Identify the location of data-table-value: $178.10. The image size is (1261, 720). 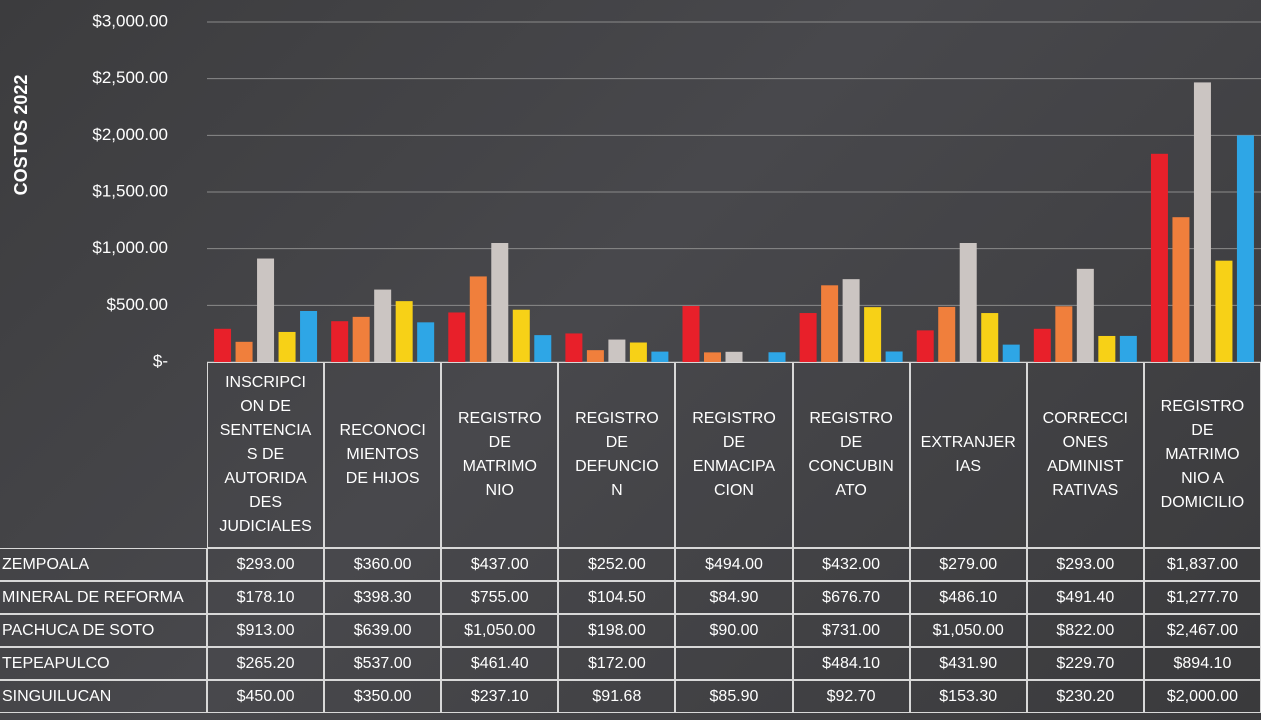
(266, 597).